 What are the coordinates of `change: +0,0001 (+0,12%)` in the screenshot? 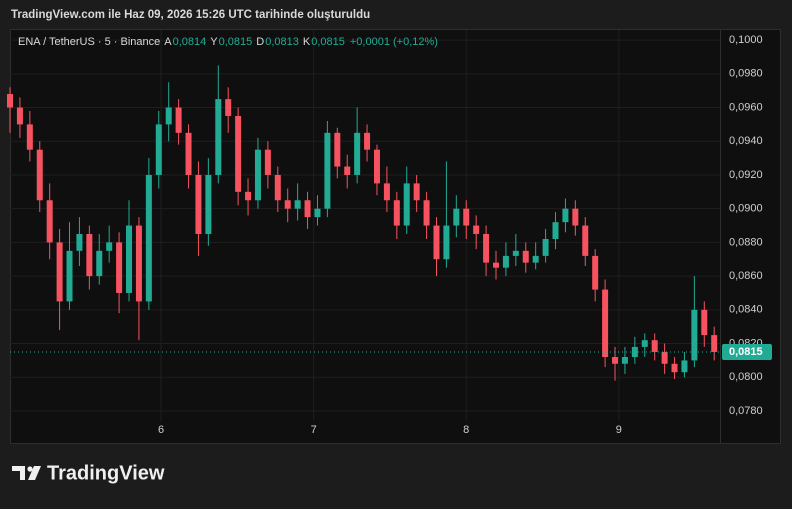 It's located at (394, 42).